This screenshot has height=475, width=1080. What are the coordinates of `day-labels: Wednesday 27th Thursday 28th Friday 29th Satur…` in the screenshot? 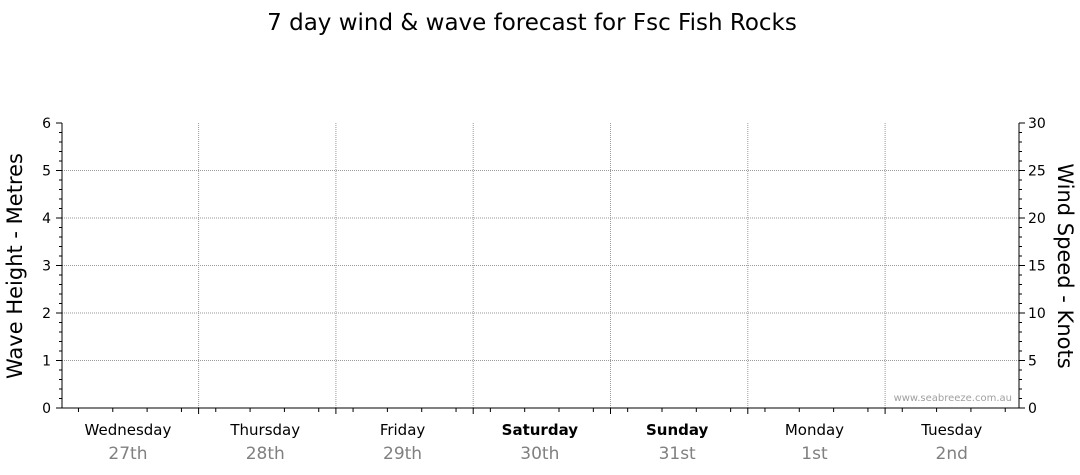 It's located at (534, 442).